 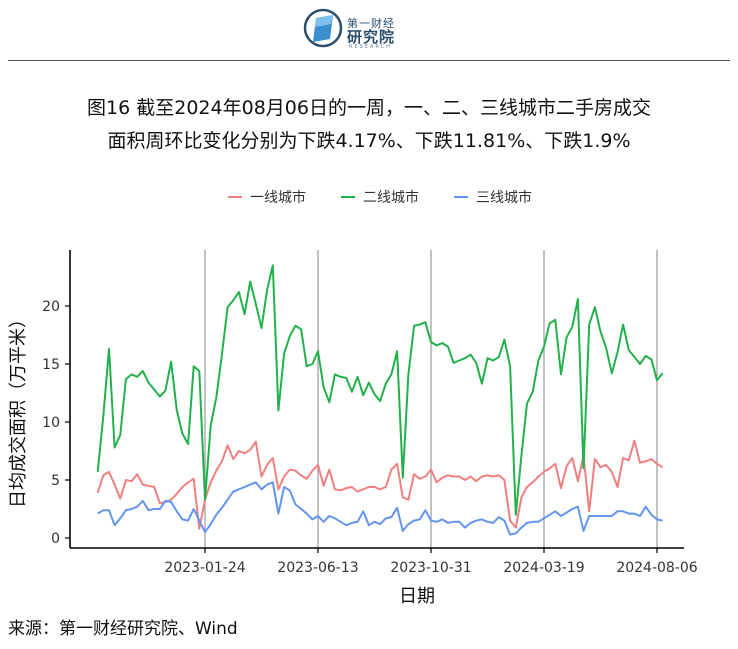 What do you see at coordinates (543, 568) in the screenshot?
I see `x-tick-label-3: 2024-03-19` at bounding box center [543, 568].